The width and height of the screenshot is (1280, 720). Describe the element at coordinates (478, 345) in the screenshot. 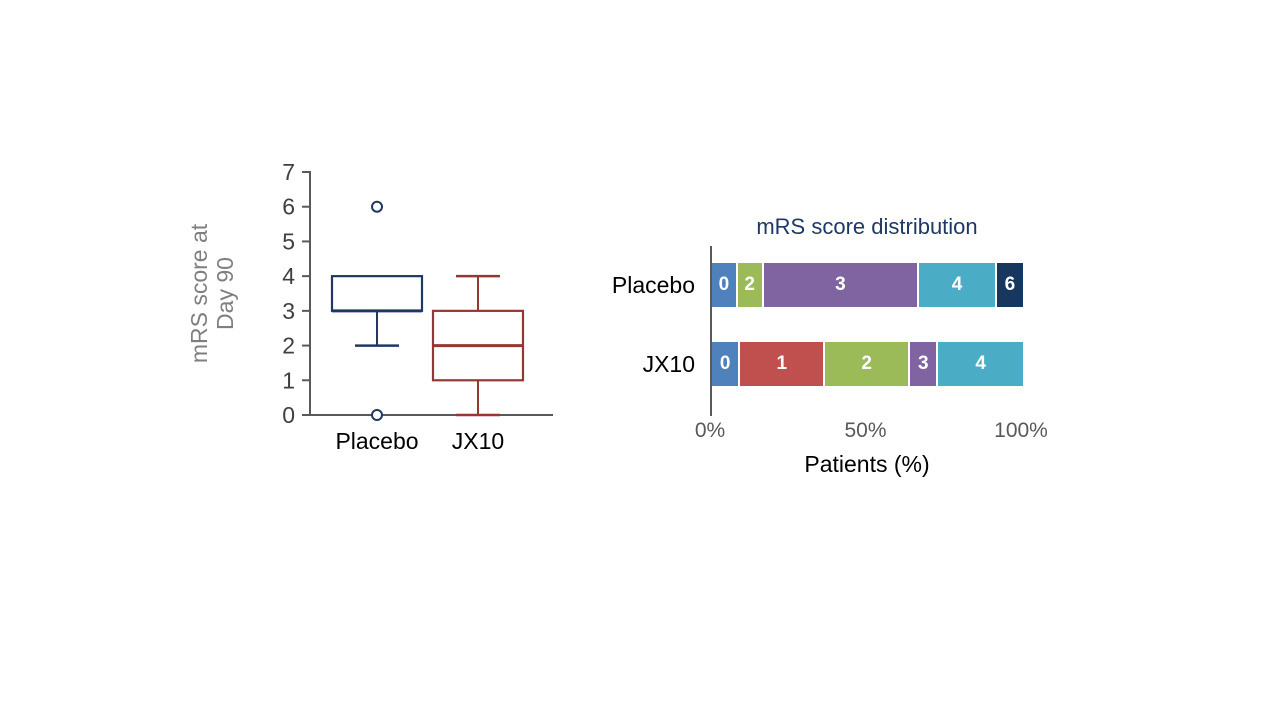

I see `box-series-jx10` at that location.